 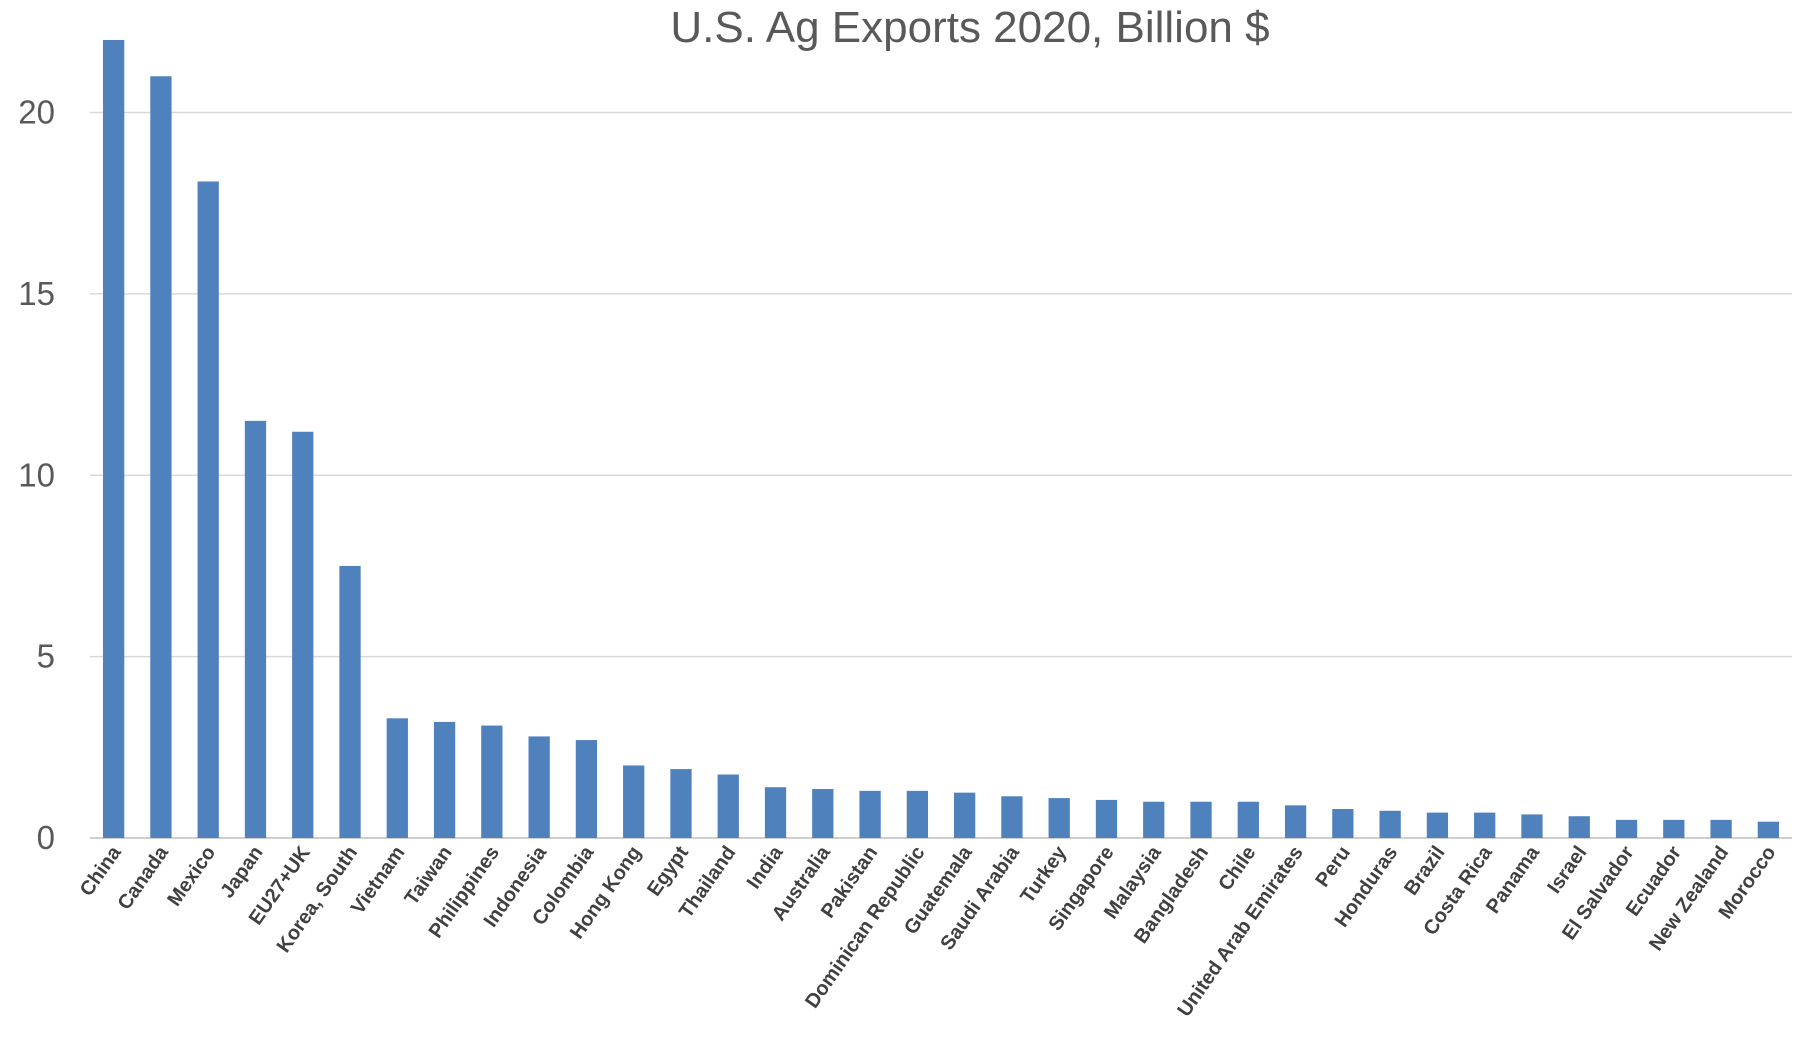 I want to click on y-tick-label: 10, so click(x=36, y=474).